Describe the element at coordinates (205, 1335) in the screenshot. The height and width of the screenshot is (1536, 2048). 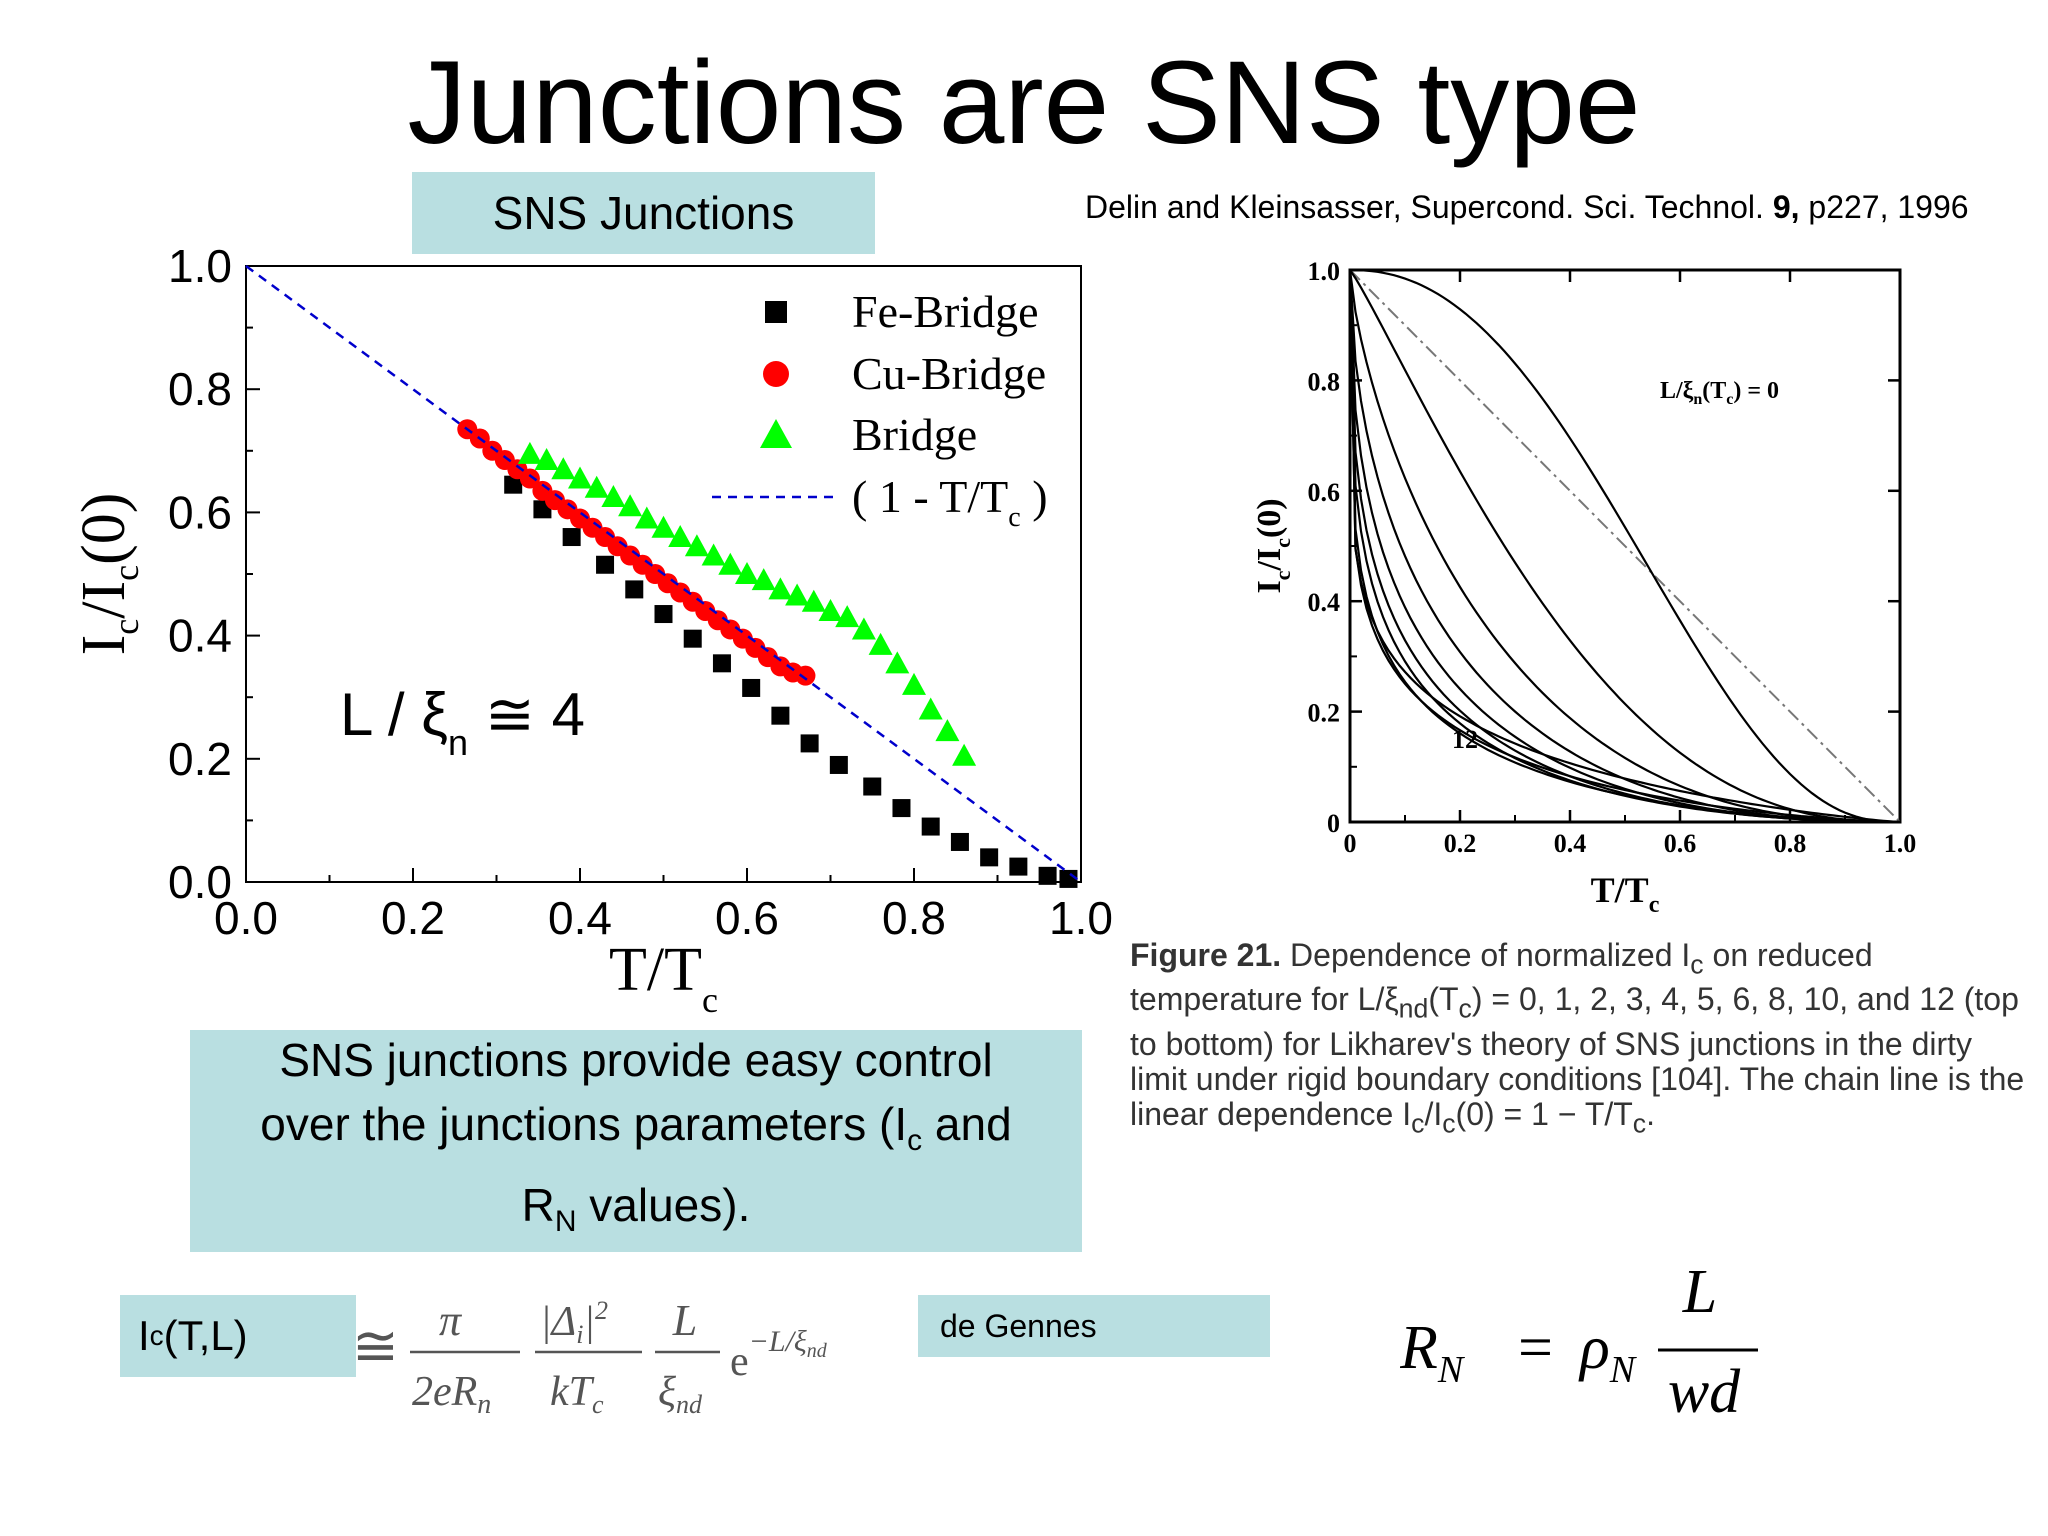
I see `ic-rest: (T,L)` at that location.